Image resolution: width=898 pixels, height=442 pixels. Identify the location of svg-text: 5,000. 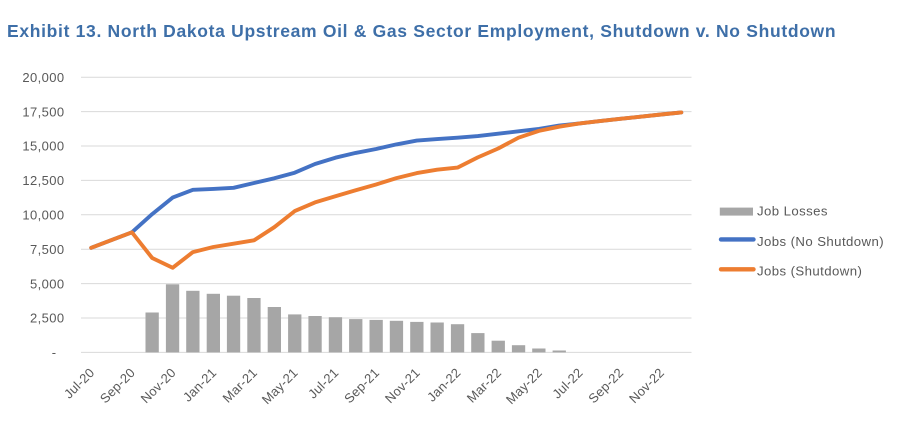
(47, 283).